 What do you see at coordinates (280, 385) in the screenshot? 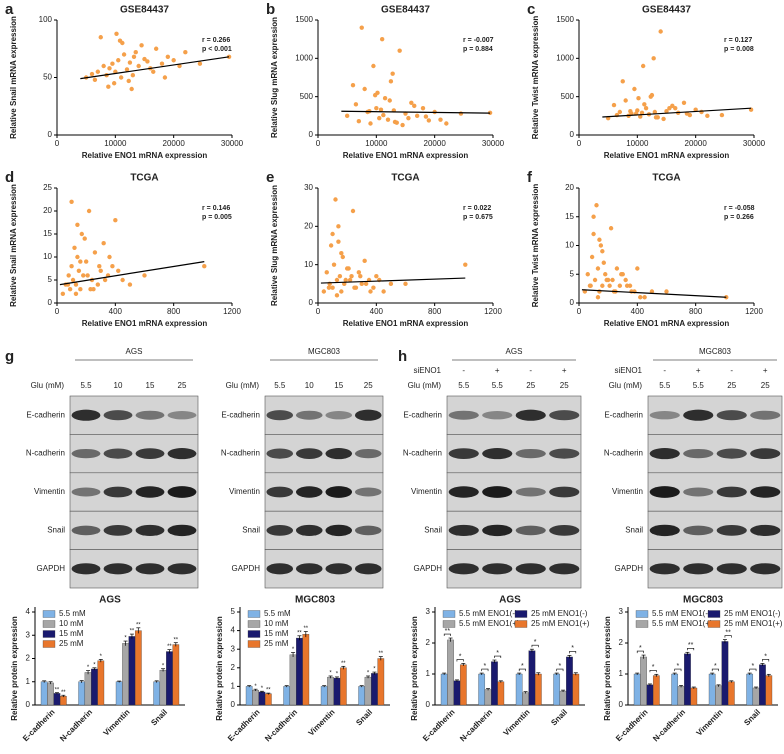
I see `lane-label: 5.5` at bounding box center [280, 385].